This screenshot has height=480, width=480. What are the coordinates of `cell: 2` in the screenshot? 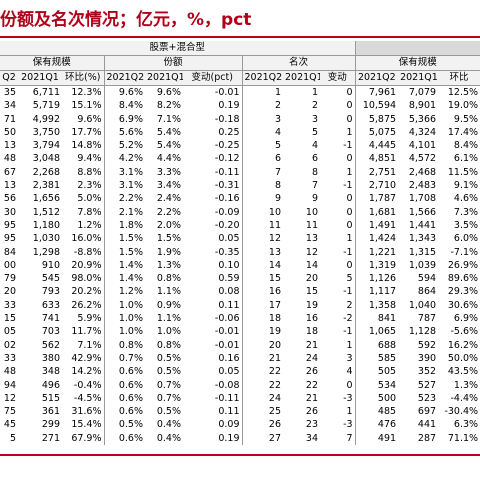 It's located at (277, 106).